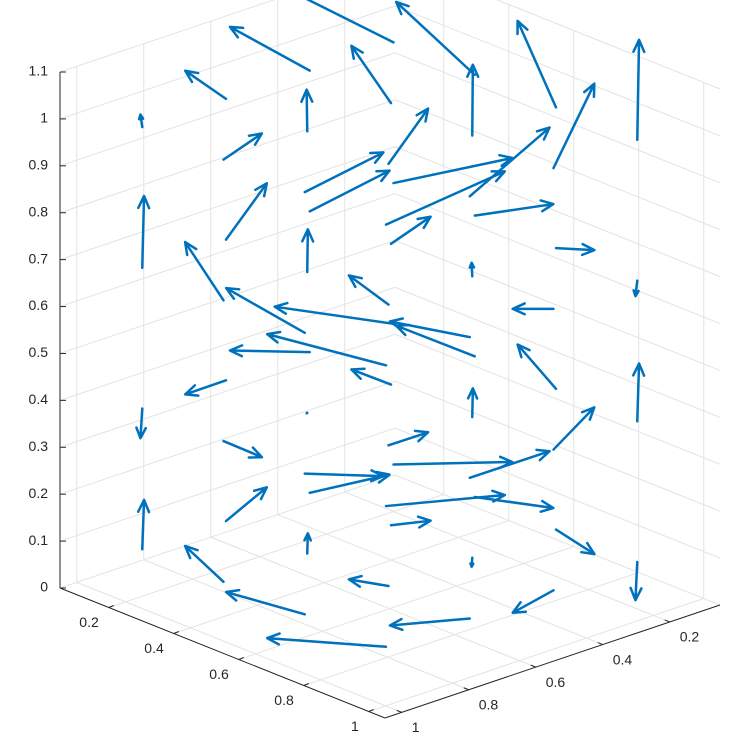  Describe the element at coordinates (44, 587) in the screenshot. I see `z-tick-label: 0` at that location.